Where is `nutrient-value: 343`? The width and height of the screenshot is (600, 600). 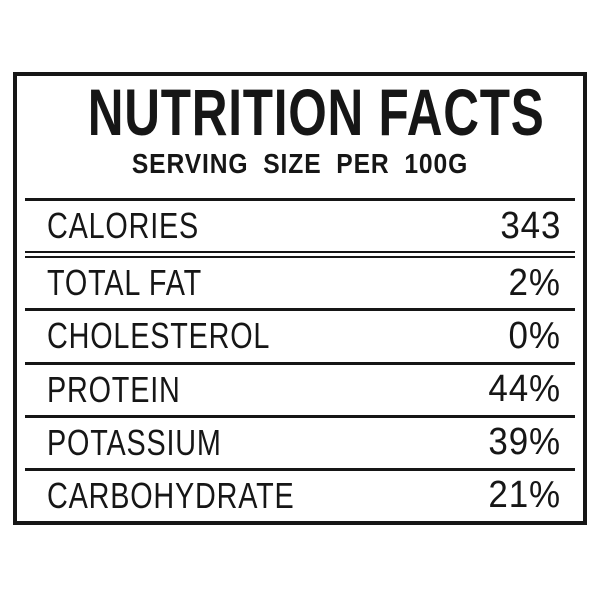
nutrient-value: 343 is located at coordinates (530, 225).